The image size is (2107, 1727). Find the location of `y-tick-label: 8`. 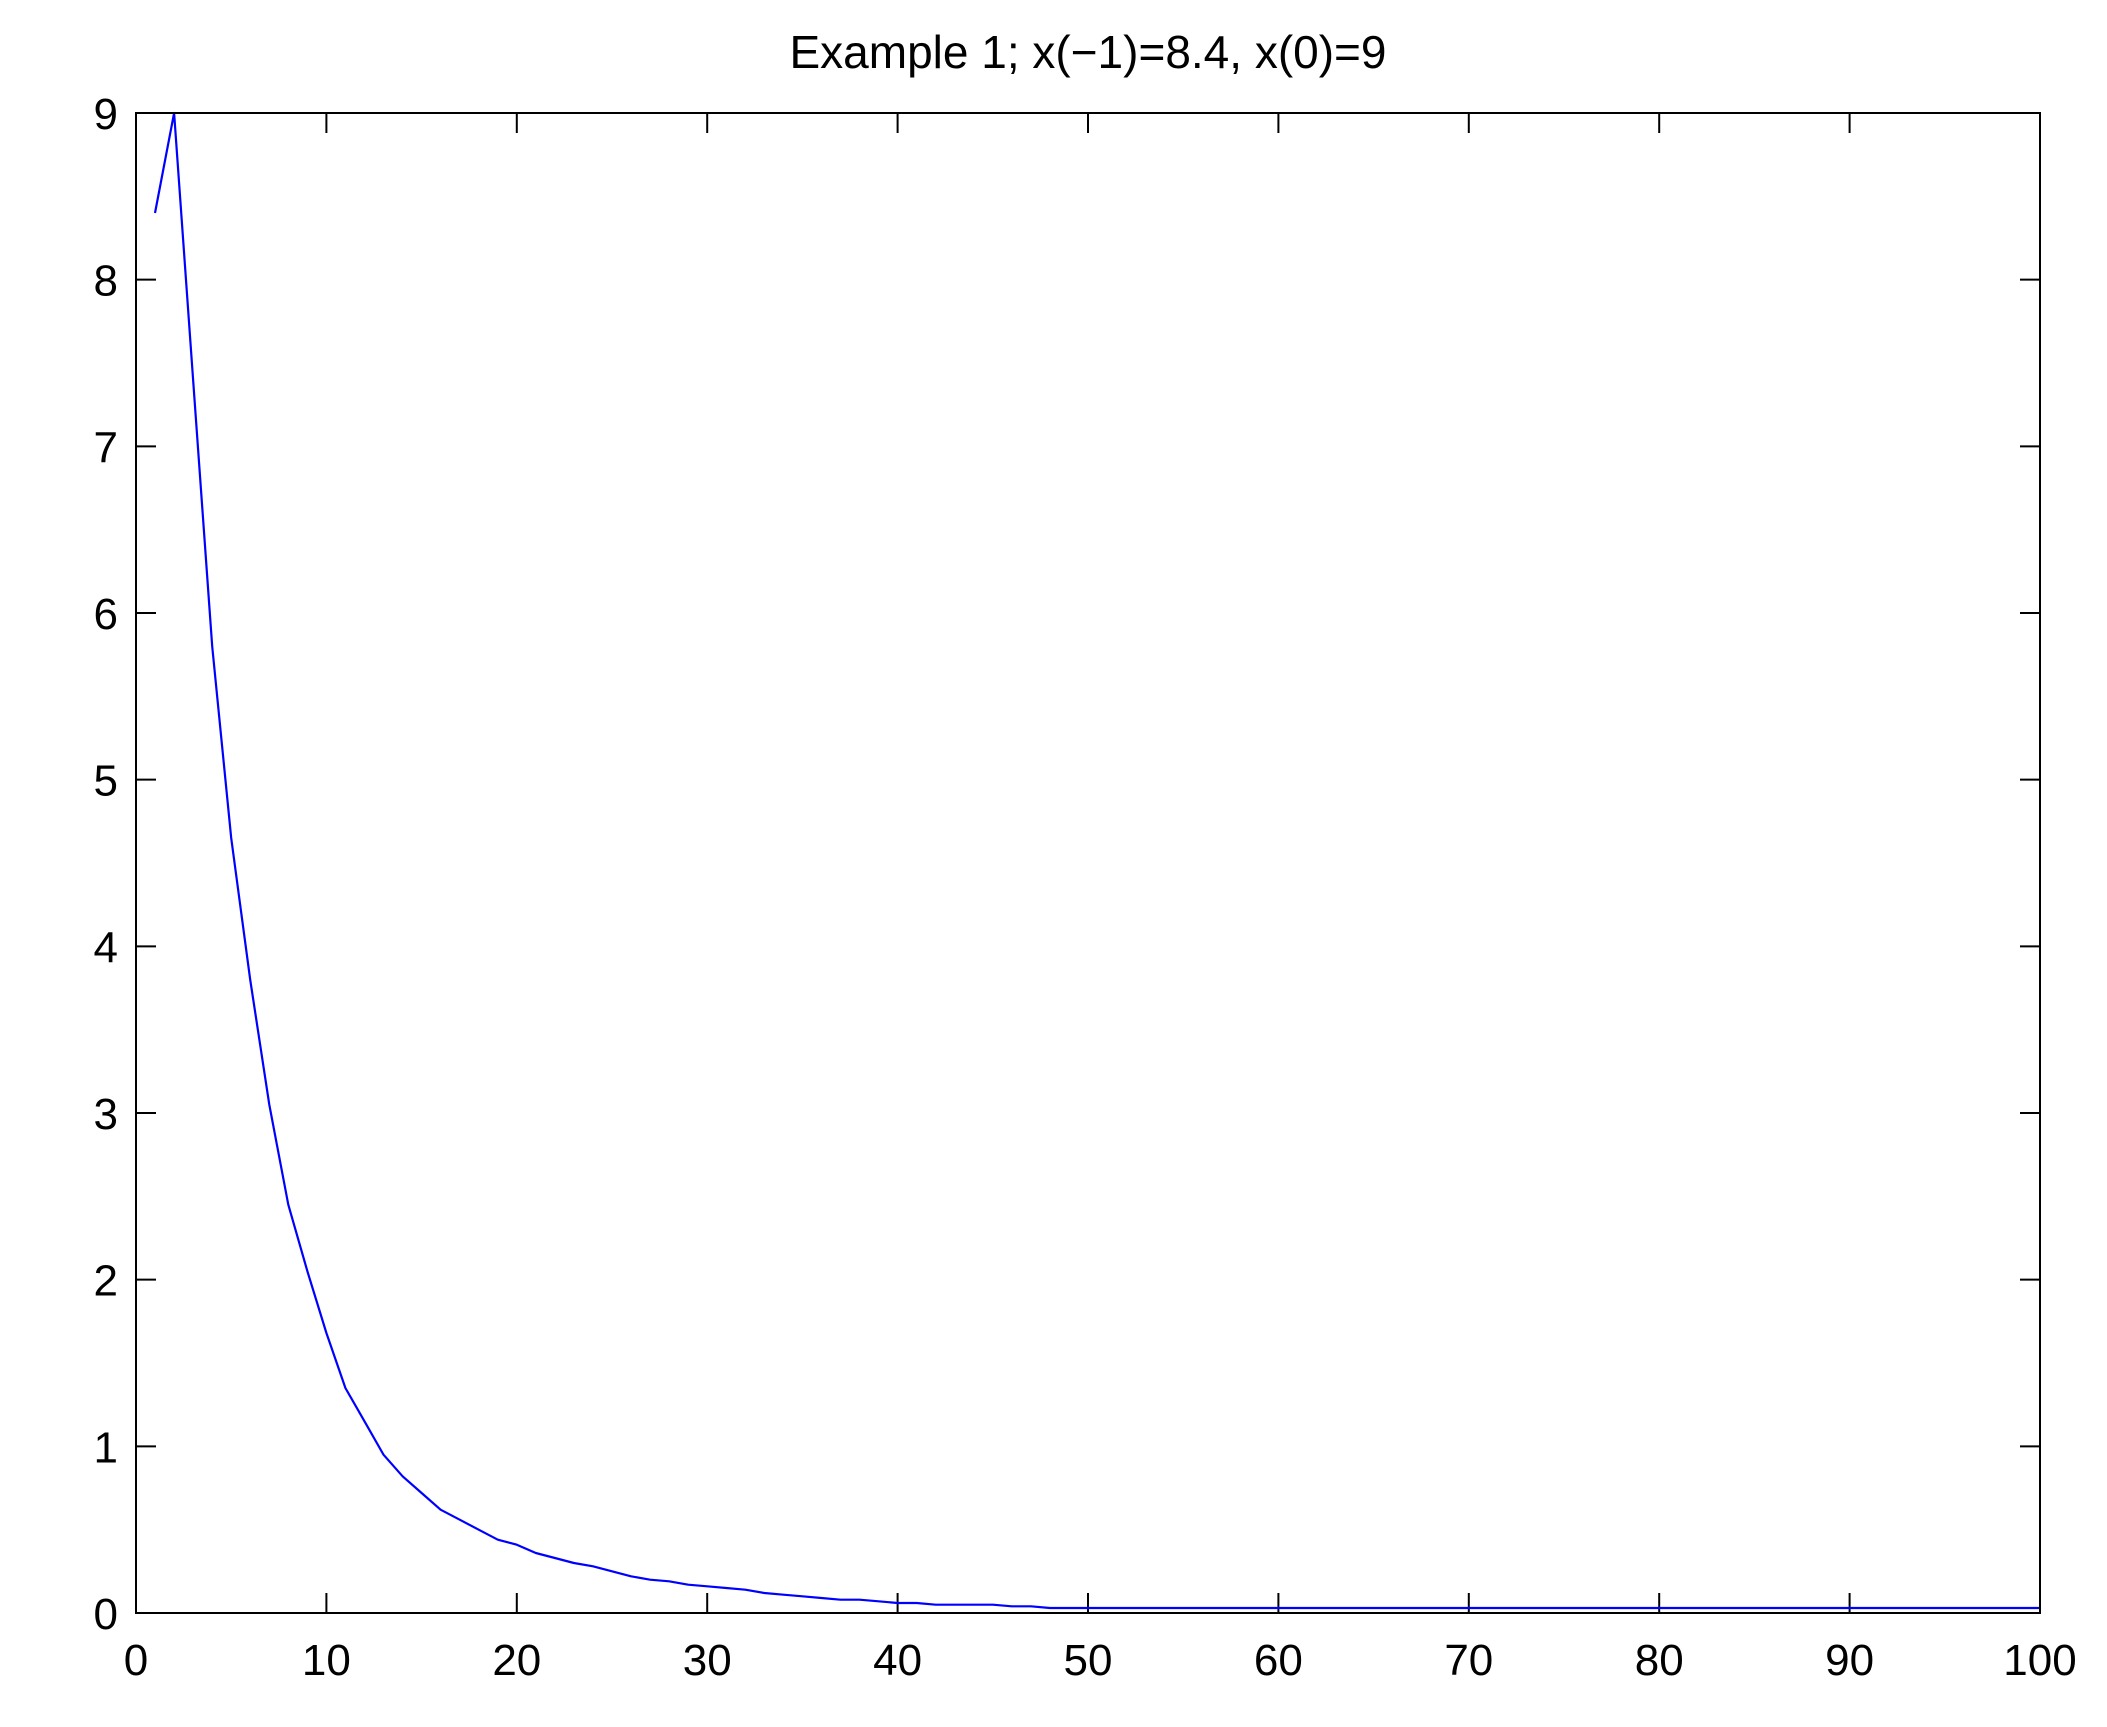

y-tick-label: 8 is located at coordinates (106, 281).